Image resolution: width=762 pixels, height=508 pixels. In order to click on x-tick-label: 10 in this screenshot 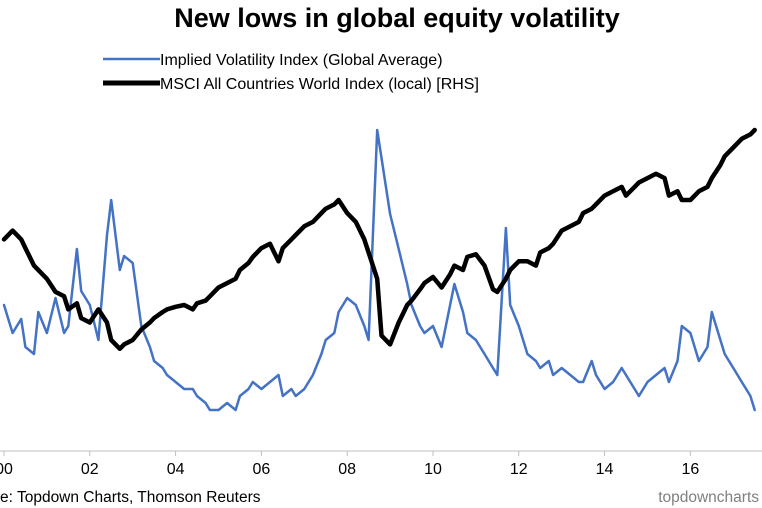, I will do `click(433, 469)`.